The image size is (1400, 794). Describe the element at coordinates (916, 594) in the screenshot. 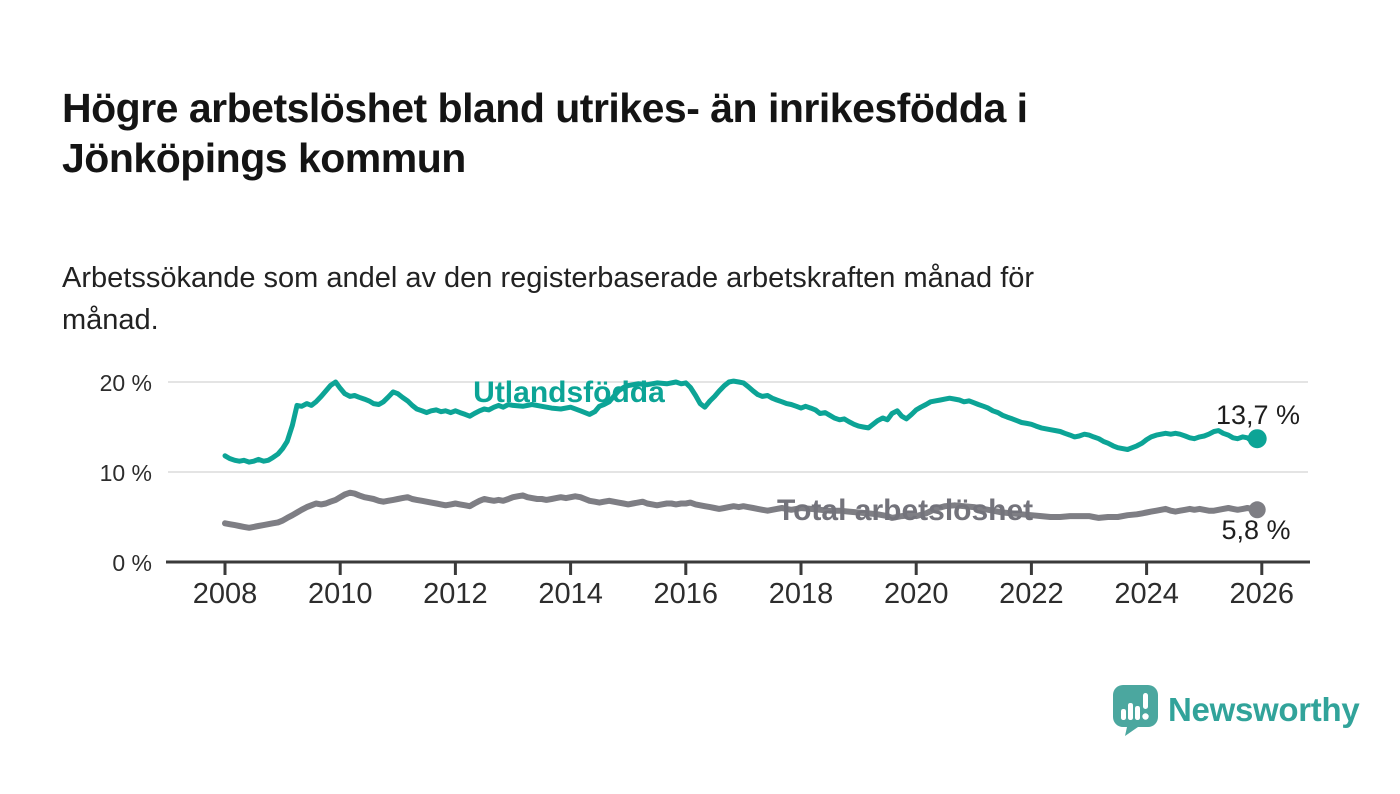

I see `x-tick-label-2020: 2020` at that location.